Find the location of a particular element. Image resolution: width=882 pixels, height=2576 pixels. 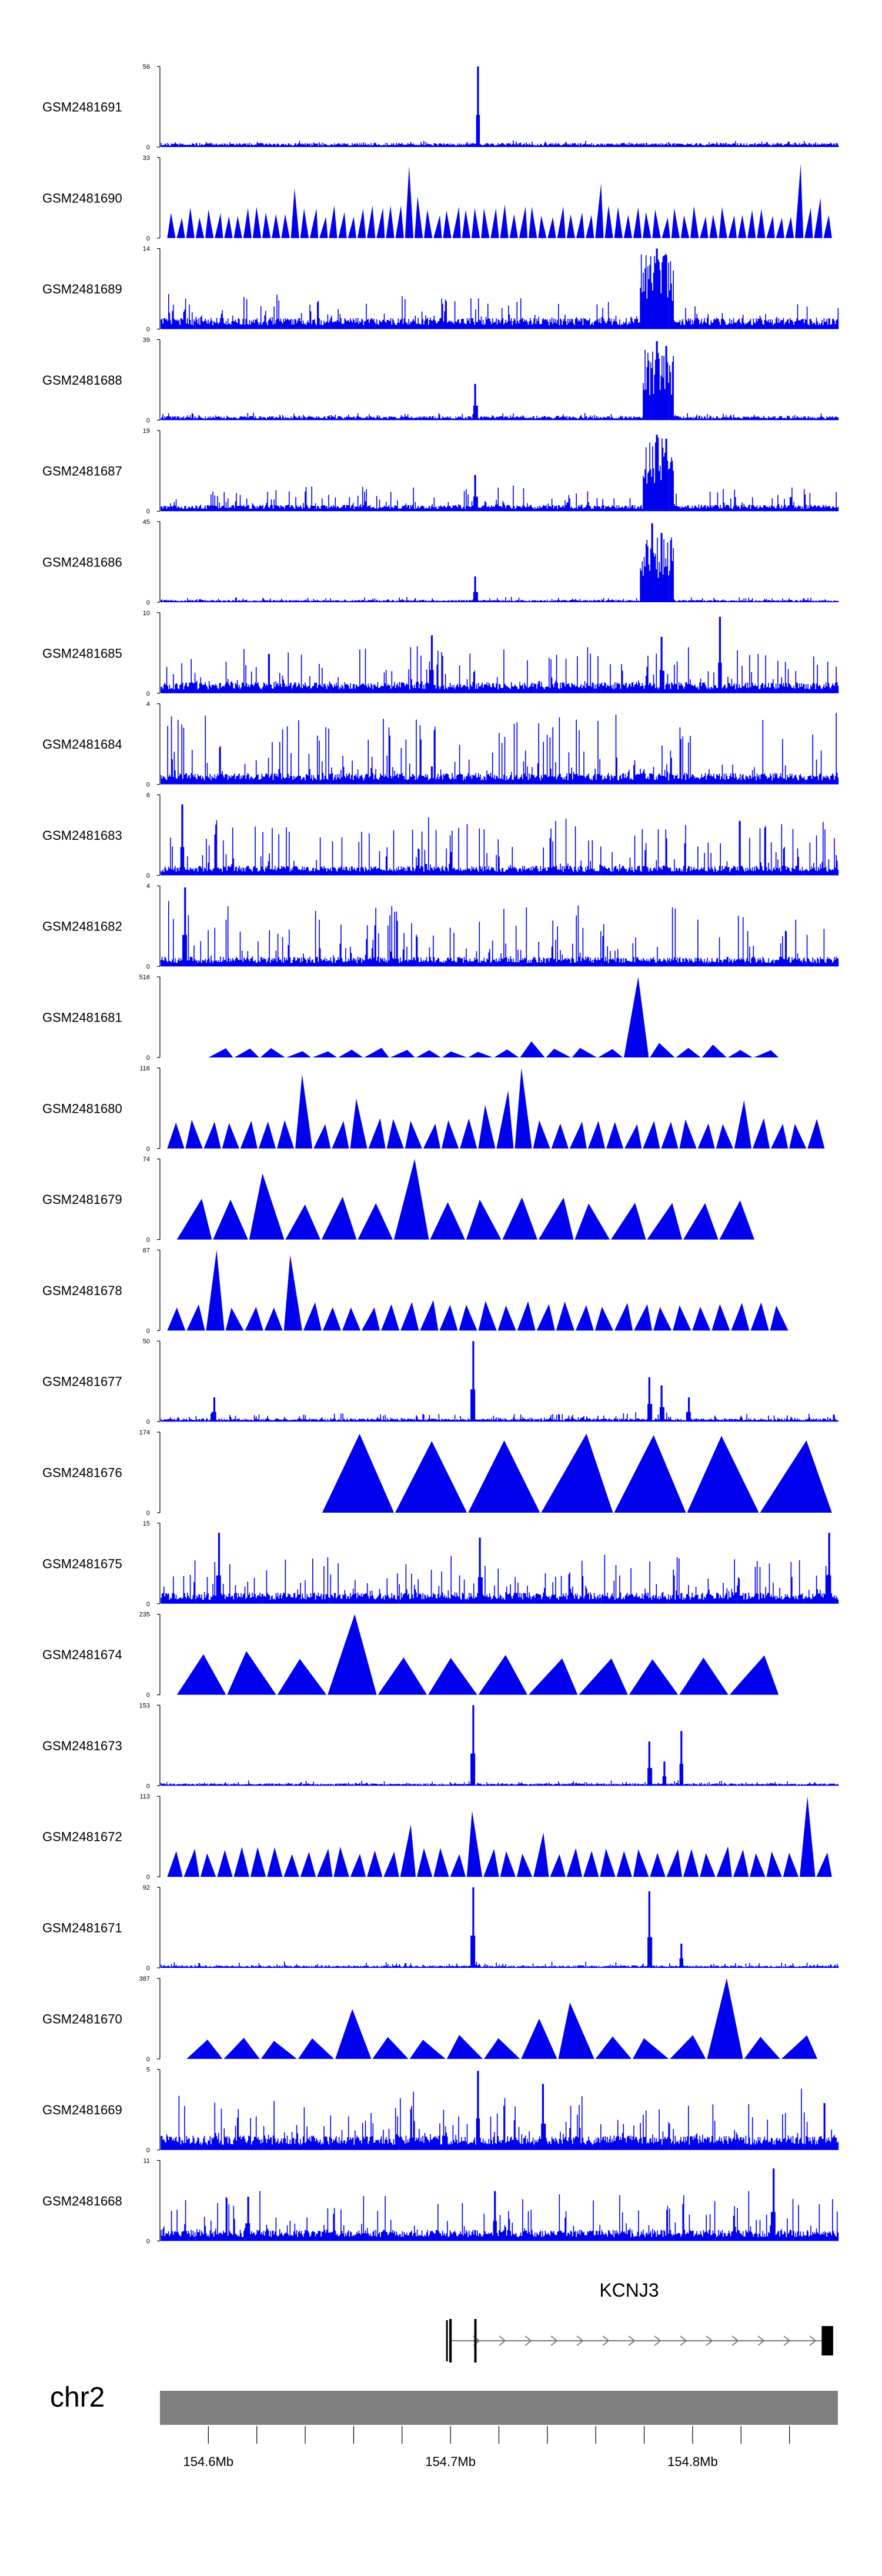

track-GSM2481675: GSM2481675 15 0 is located at coordinates (440, 1564).